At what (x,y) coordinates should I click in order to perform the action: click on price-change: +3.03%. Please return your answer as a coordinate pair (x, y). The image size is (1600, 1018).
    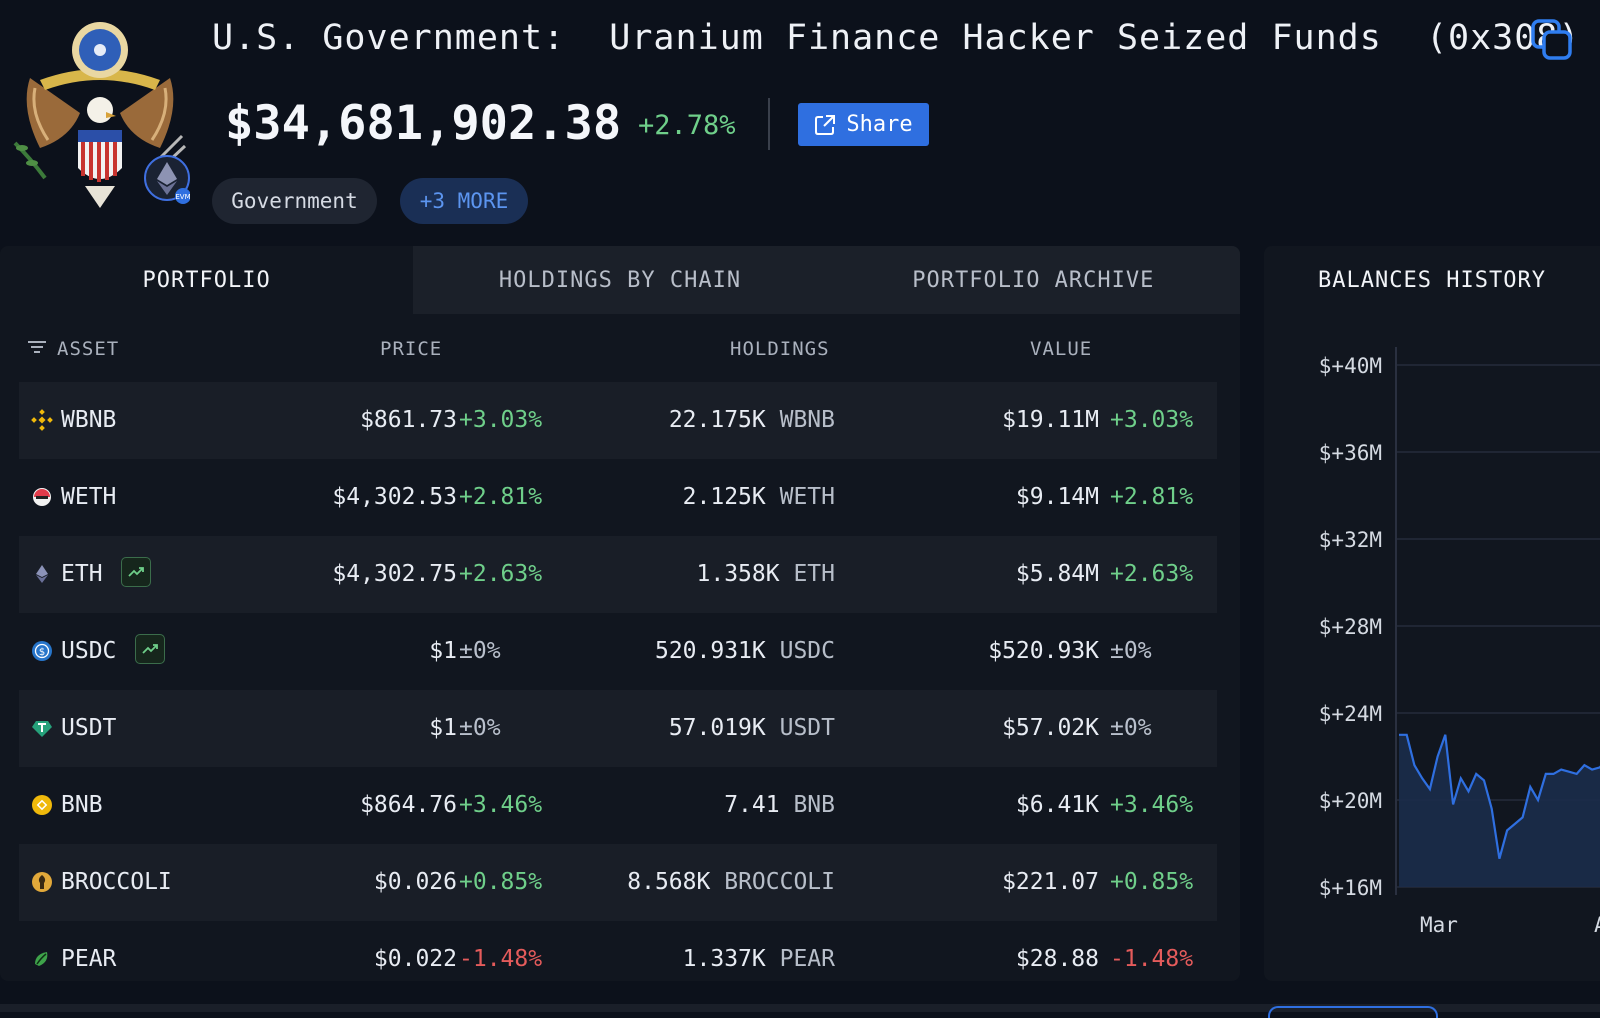
    Looking at the image, I should click on (501, 420).